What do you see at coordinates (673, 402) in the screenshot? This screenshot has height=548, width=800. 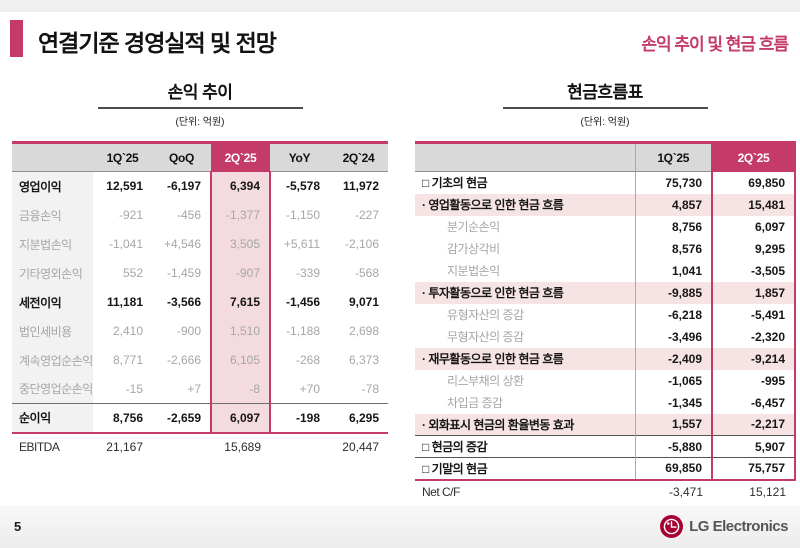 I see `cell-value: -1,345` at bounding box center [673, 402].